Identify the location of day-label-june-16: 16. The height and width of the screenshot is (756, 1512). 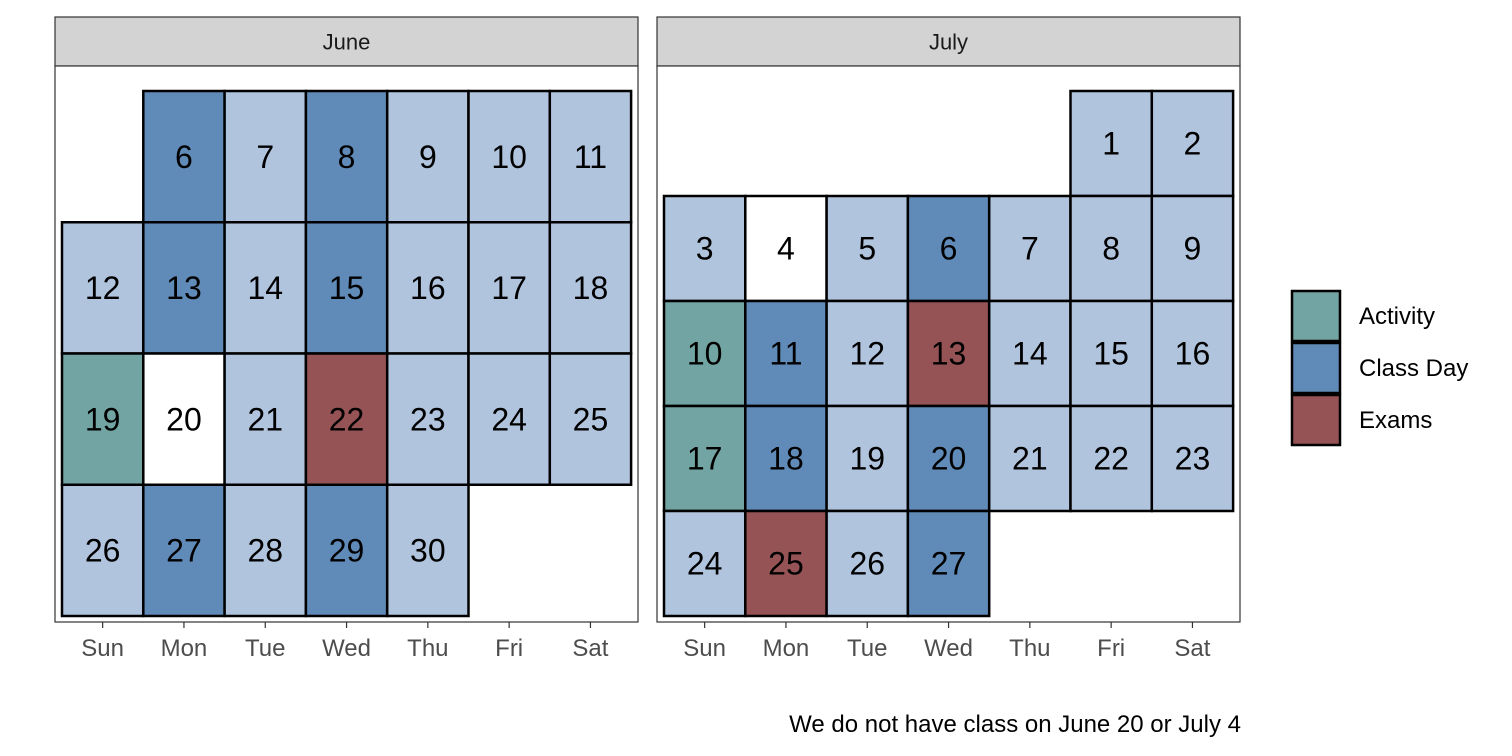
(428, 288).